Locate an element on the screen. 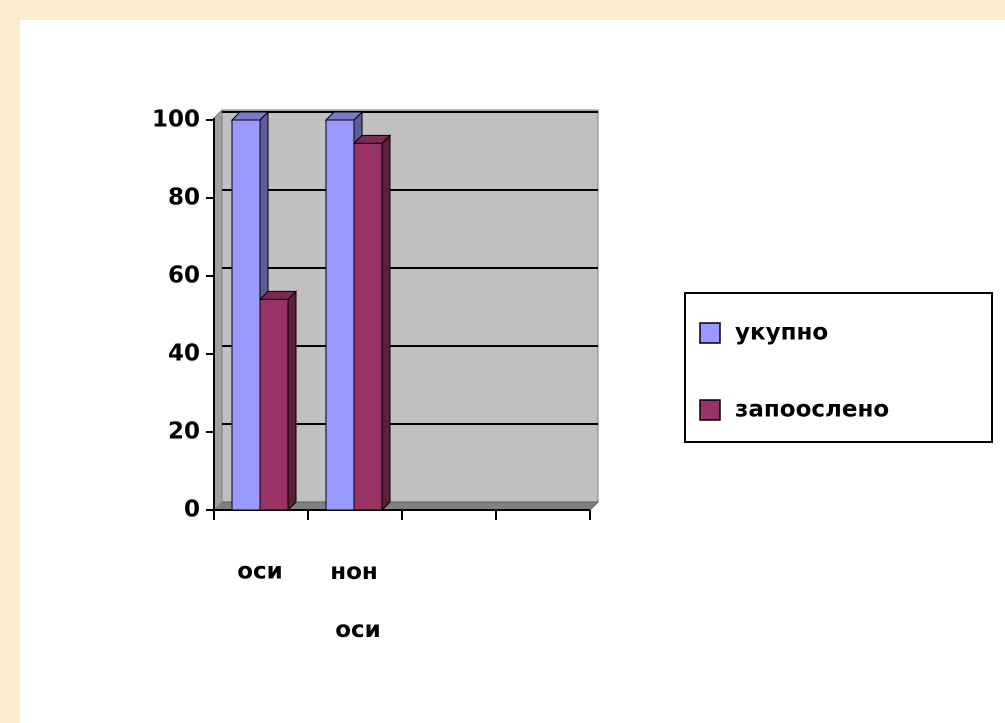 This screenshot has width=1005, height=723. y-tick-label: 60 is located at coordinates (184, 276).